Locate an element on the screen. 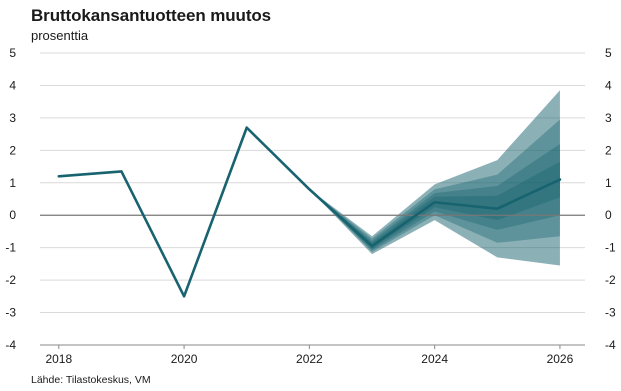  x-tick-2022: 2022 is located at coordinates (309, 359).